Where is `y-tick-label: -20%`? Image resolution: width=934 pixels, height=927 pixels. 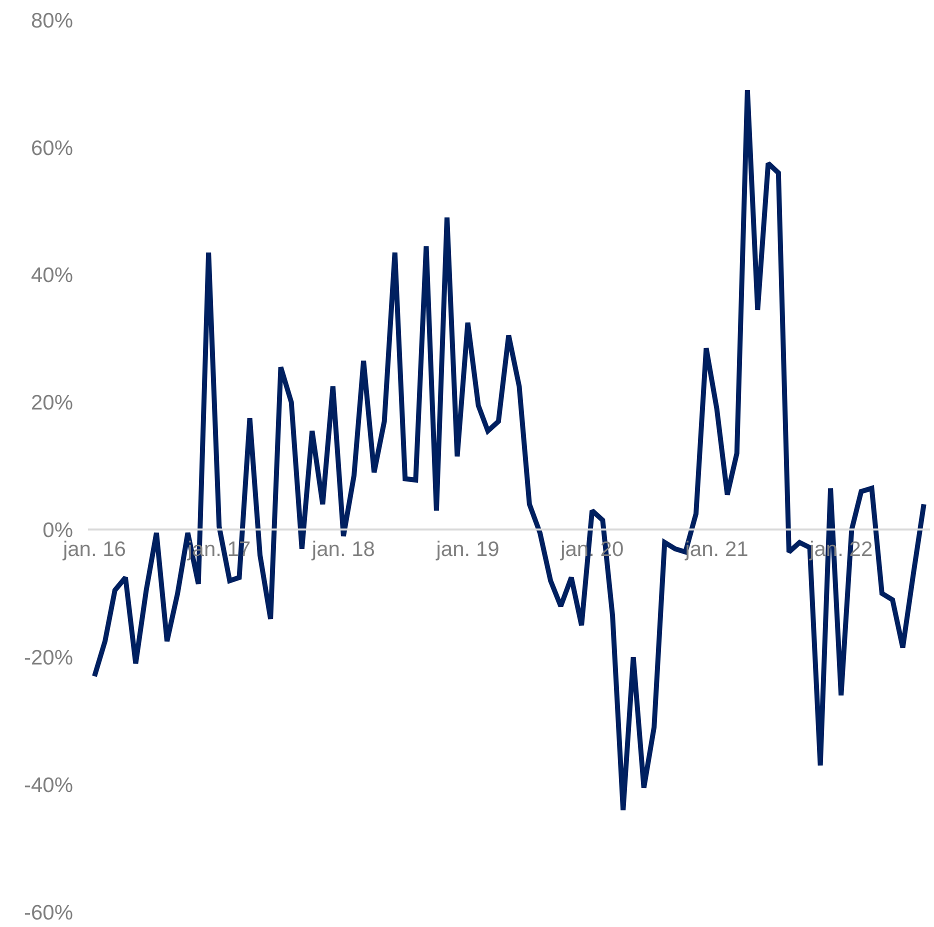
y-tick-label: -20% is located at coordinates (48, 658).